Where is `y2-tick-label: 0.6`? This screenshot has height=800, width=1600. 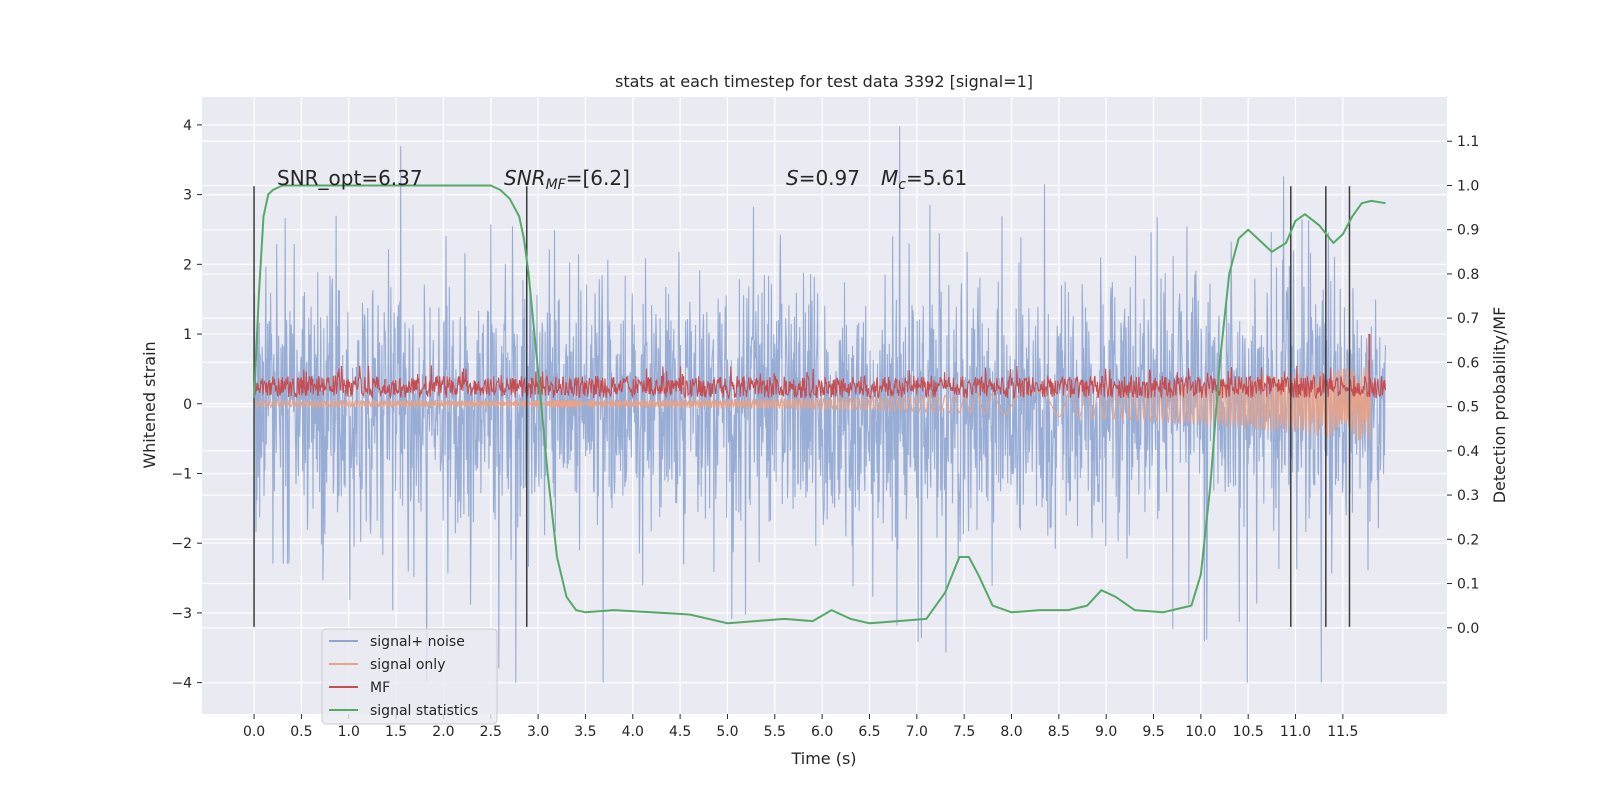
y2-tick-label: 0.6 is located at coordinates (1468, 363).